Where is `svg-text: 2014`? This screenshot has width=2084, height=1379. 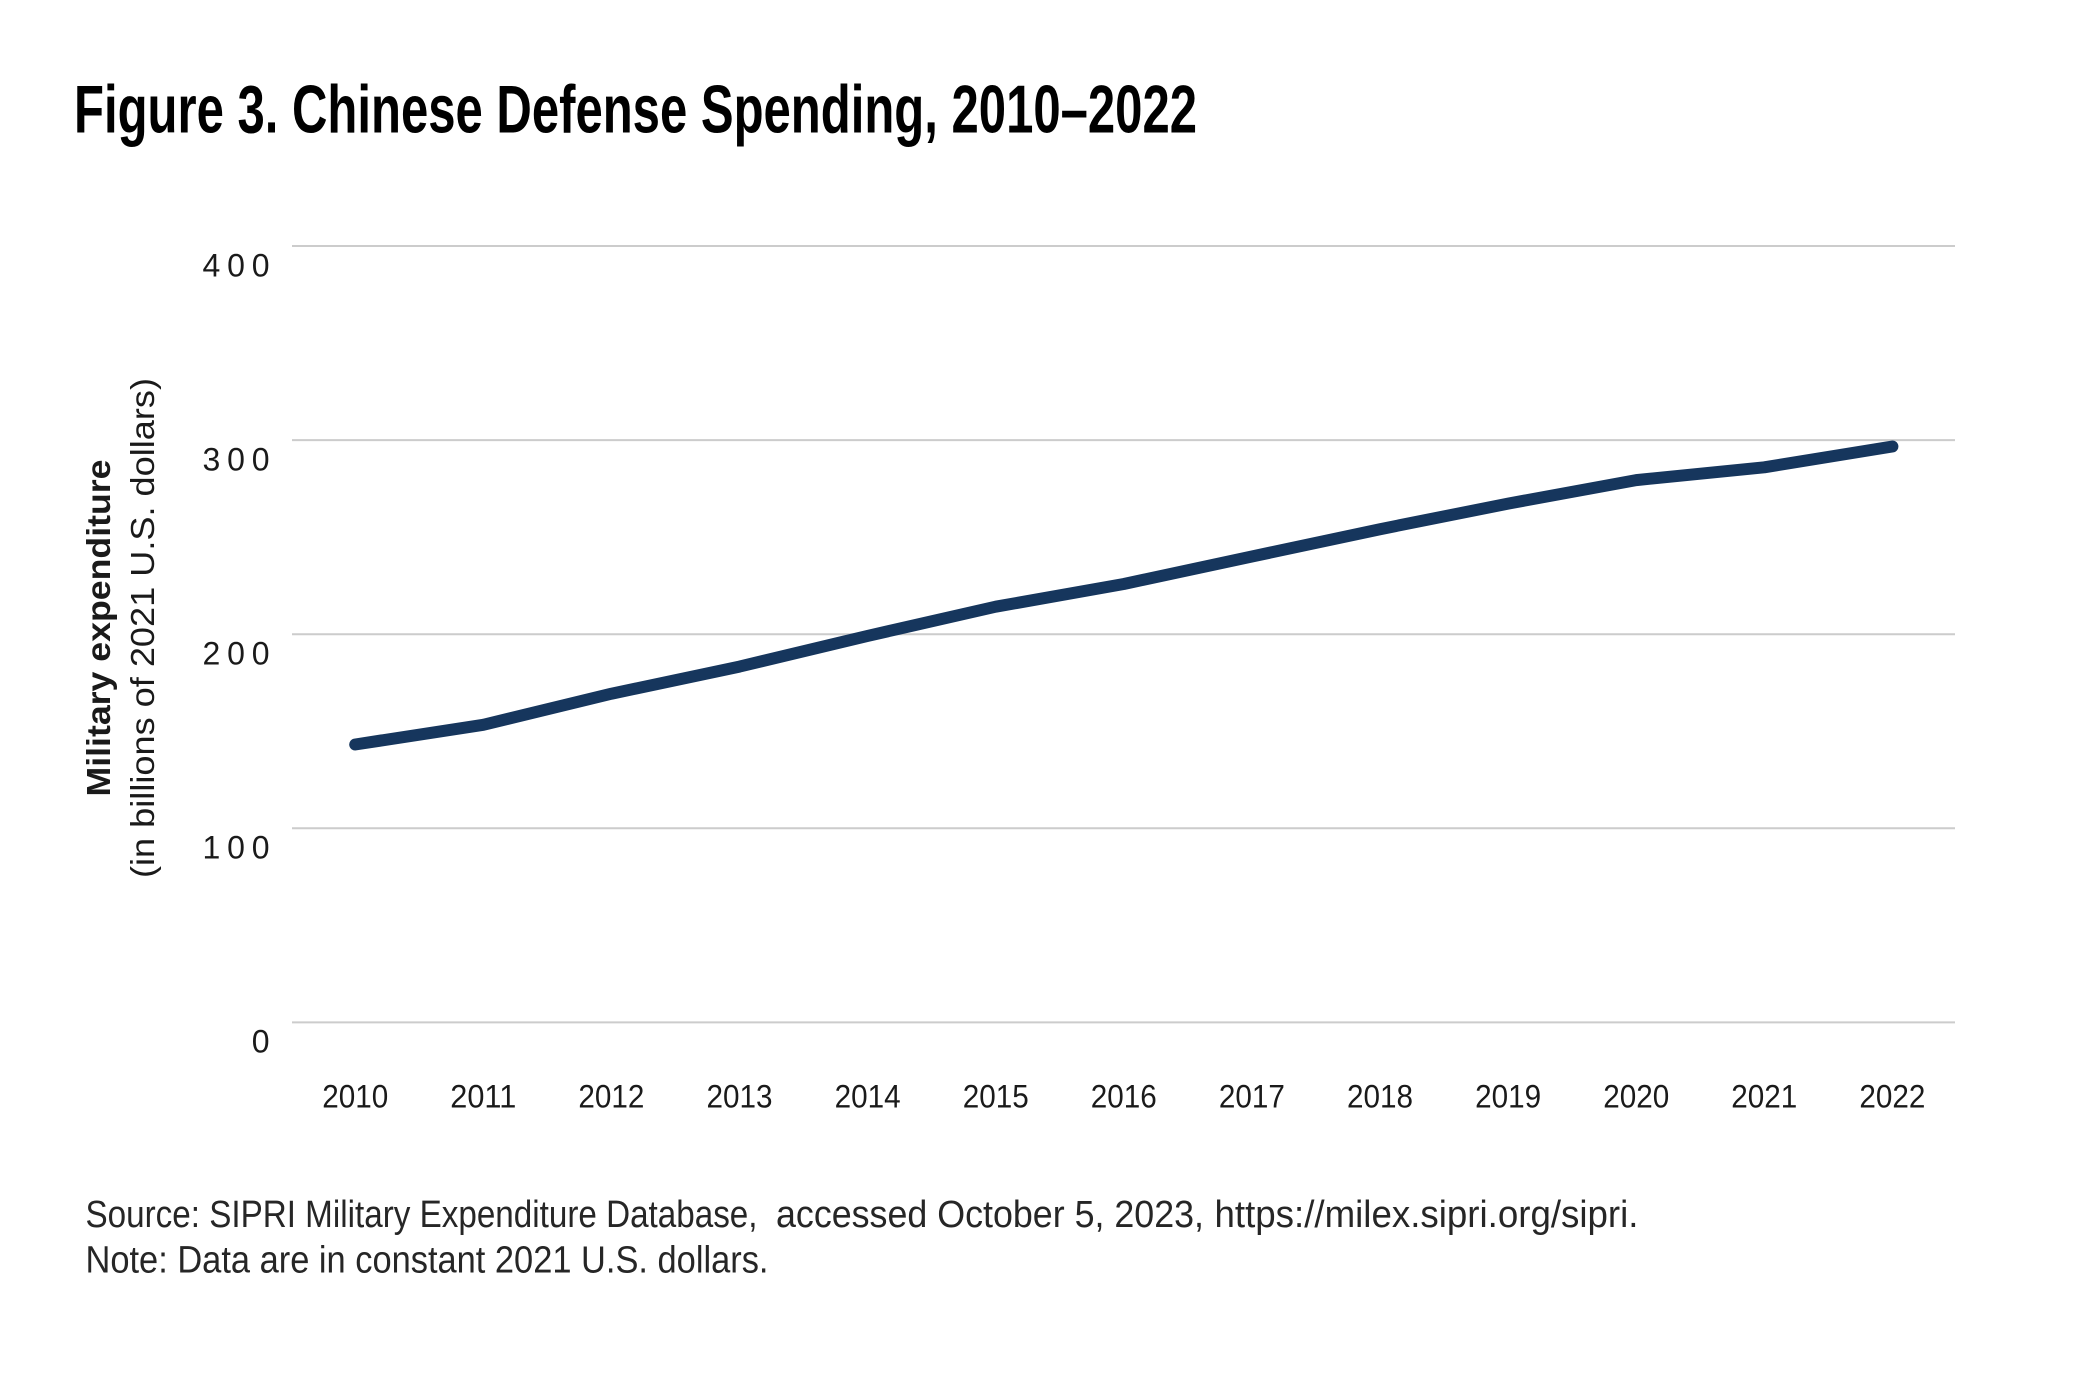
svg-text: 2014 is located at coordinates (868, 1097).